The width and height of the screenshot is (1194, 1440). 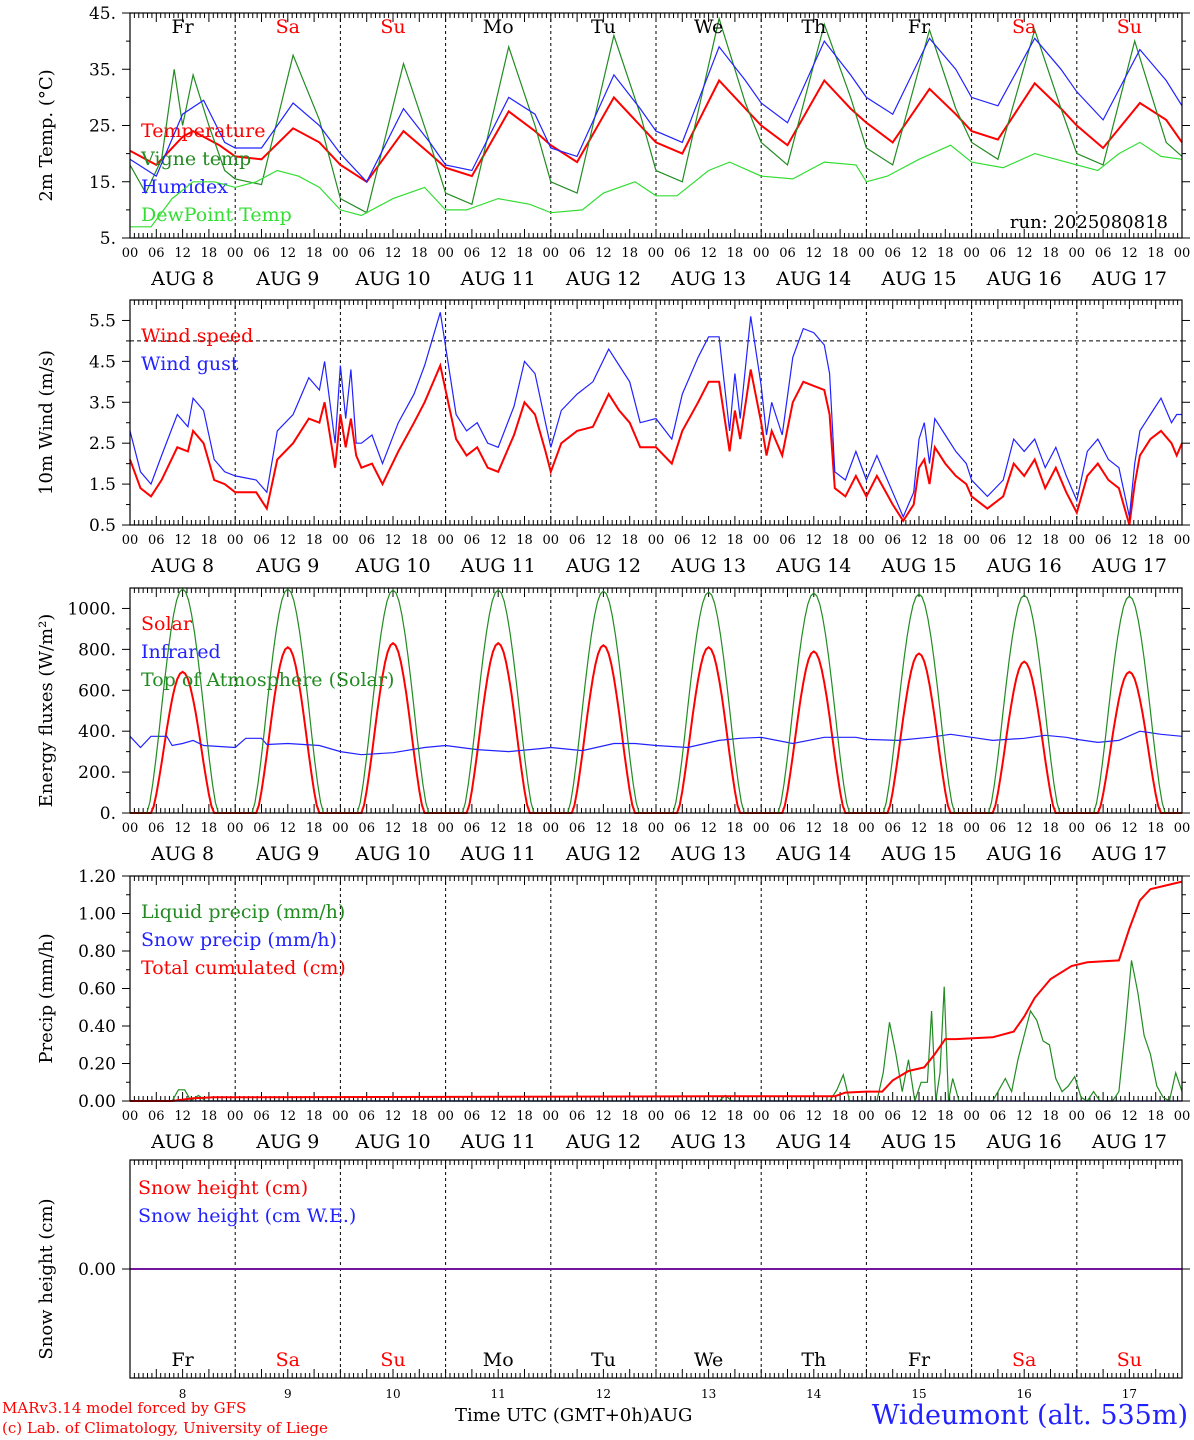 What do you see at coordinates (102, 362) in the screenshot?
I see `y-tick-label: 4.5` at bounding box center [102, 362].